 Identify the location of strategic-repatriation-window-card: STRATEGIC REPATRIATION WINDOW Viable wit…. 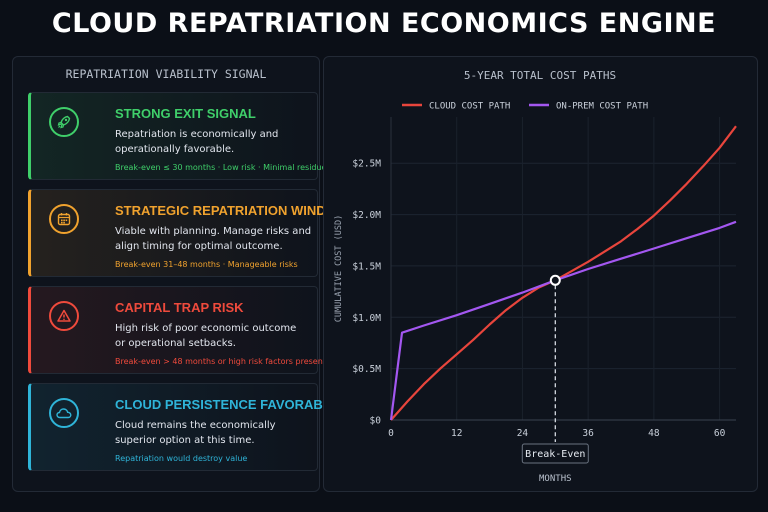
(188, 233).